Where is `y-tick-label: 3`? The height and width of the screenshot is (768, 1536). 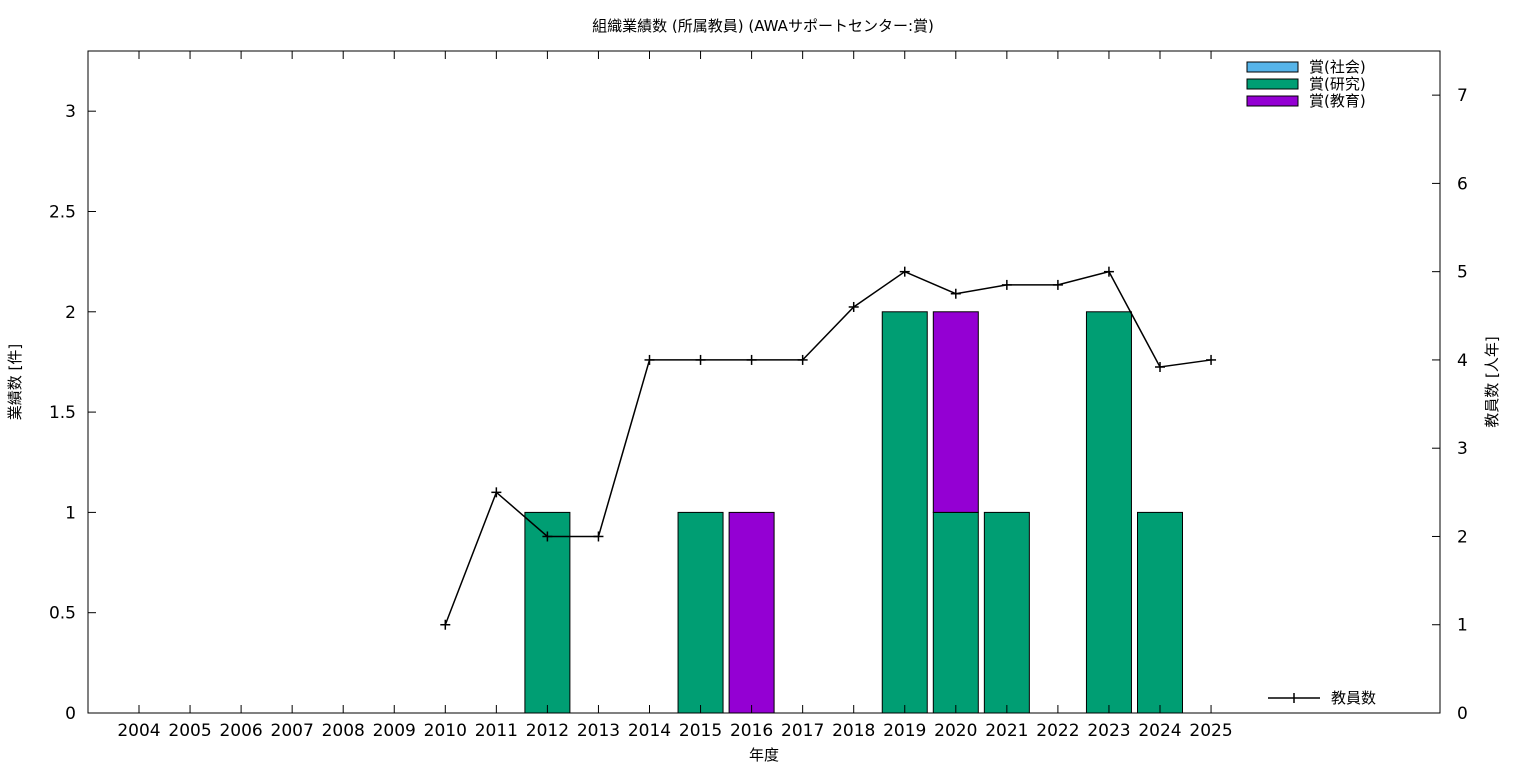
y-tick-label: 3 is located at coordinates (70, 112).